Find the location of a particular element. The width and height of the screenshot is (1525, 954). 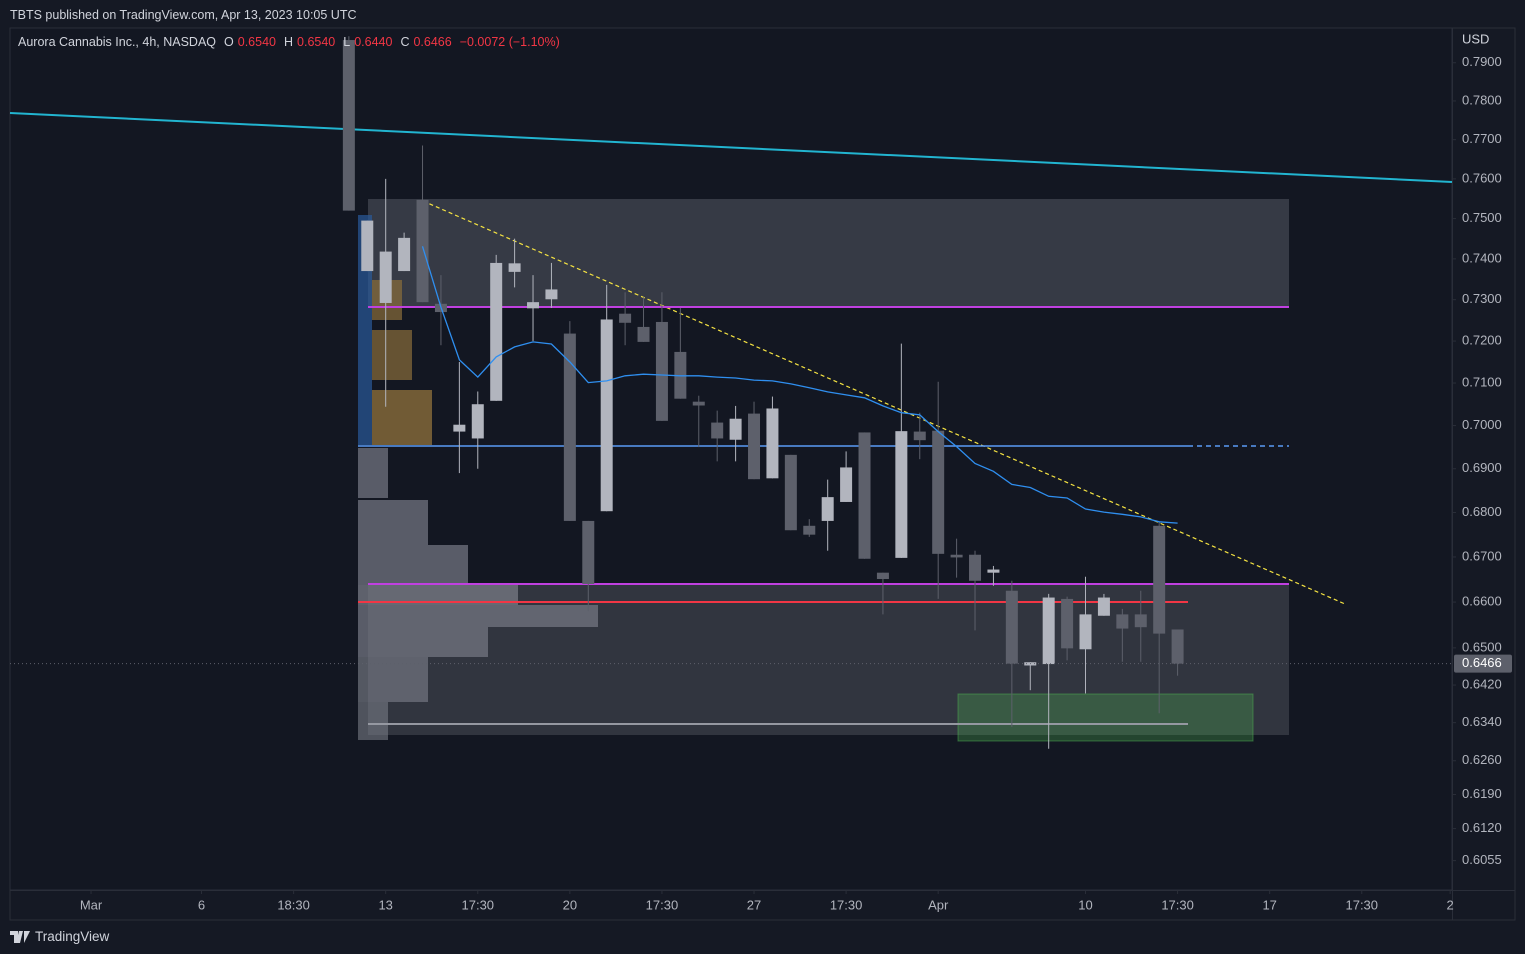

last-price-tag is located at coordinates (1483, 663).